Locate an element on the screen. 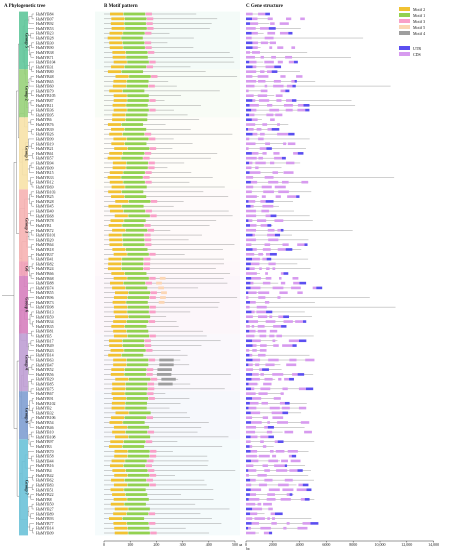 Image resolution: width=457 pixels, height=550 pixels. gene-label: HuMYB14 is located at coordinates (45, 356).